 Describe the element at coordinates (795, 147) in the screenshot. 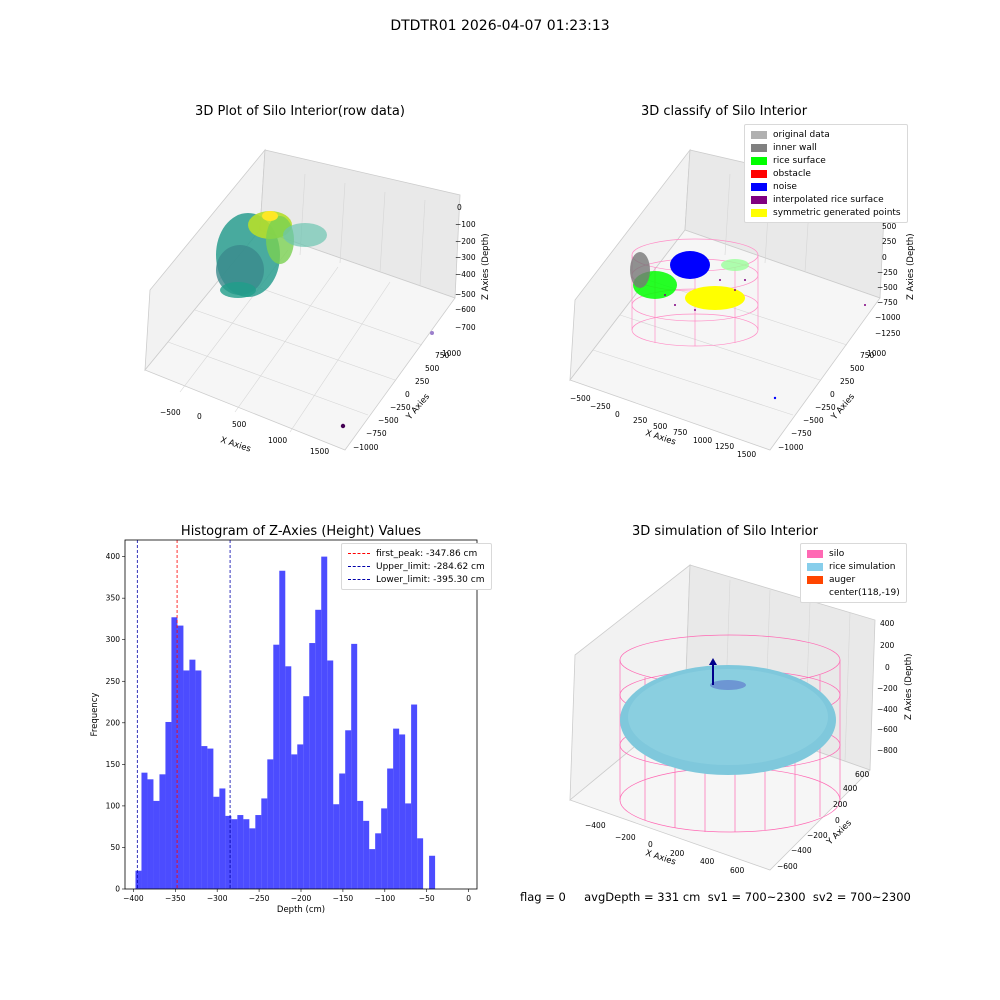

I see `plot2-legend-label: inner wall` at that location.